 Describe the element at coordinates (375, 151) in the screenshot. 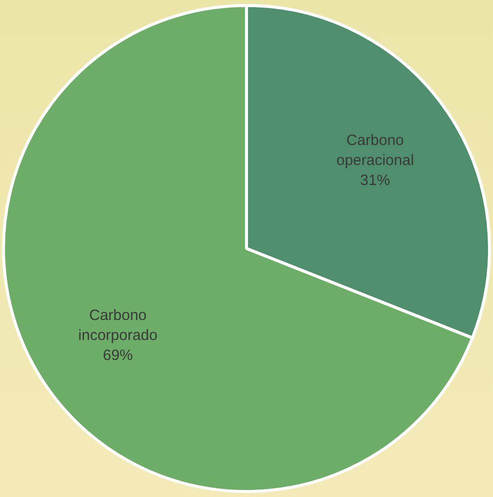

I see `slice-label: Carbono operacional` at that location.